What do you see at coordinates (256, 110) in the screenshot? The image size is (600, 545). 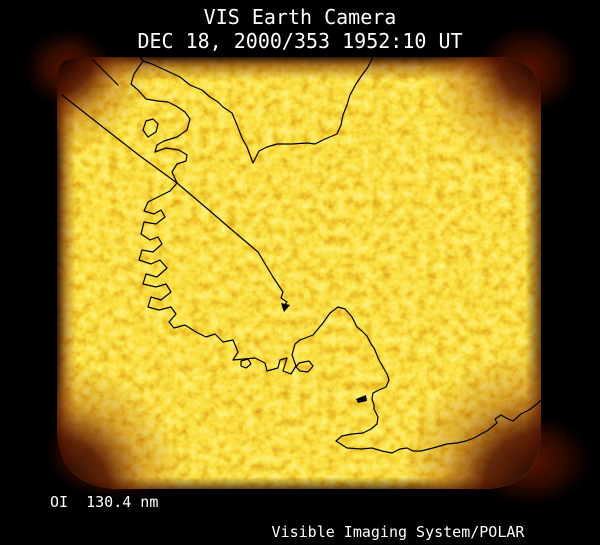 I see `coastline-bay` at bounding box center [256, 110].